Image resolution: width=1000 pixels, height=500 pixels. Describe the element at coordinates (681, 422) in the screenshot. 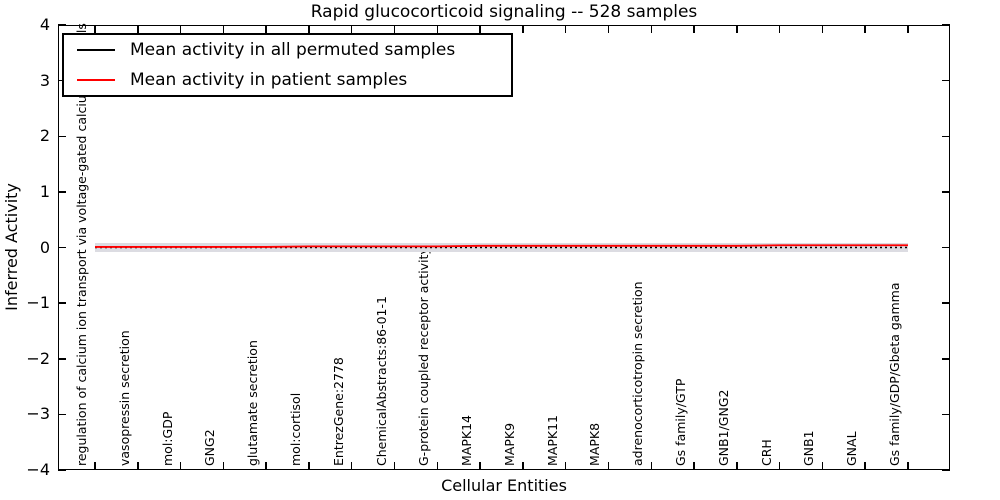

I see `x-category-label: Gs family/GTP` at that location.